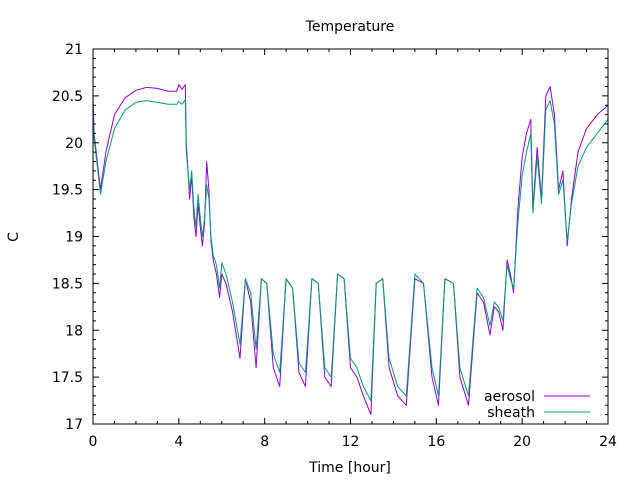 The image size is (640, 480). What do you see at coordinates (264, 442) in the screenshot?
I see `x-tick-label: 8` at bounding box center [264, 442].